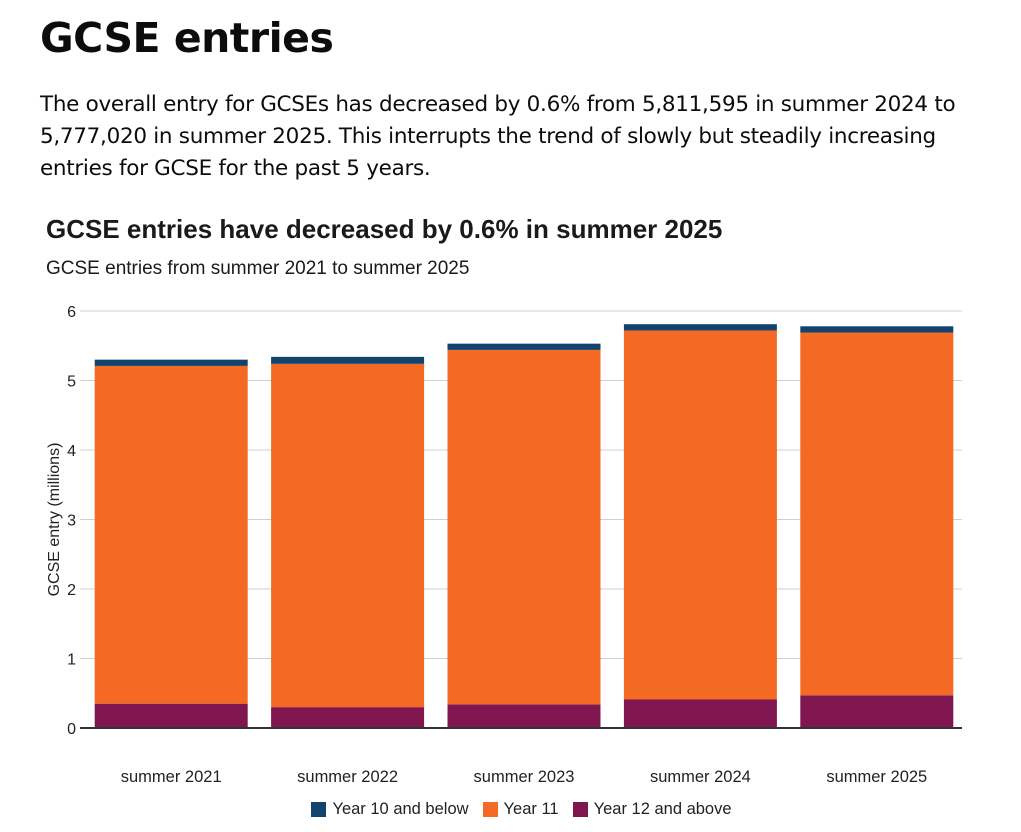  What do you see at coordinates (531, 809) in the screenshot?
I see `legend-label-year-11: Year 11` at bounding box center [531, 809].